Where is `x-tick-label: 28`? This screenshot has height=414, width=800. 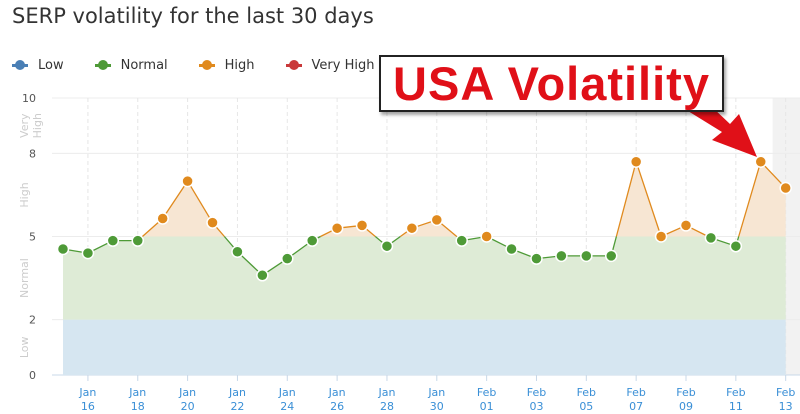
x-tick-label: 28 is located at coordinates (387, 406).